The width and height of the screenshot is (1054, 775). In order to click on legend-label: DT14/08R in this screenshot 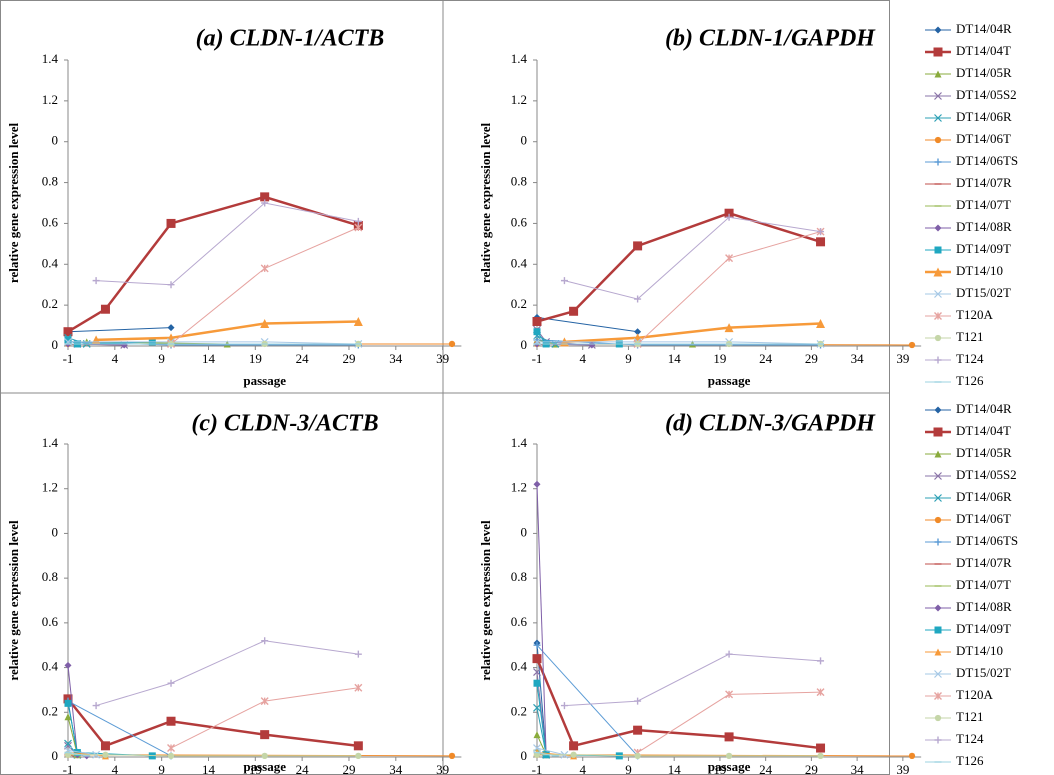, I will do `click(984, 226)`.